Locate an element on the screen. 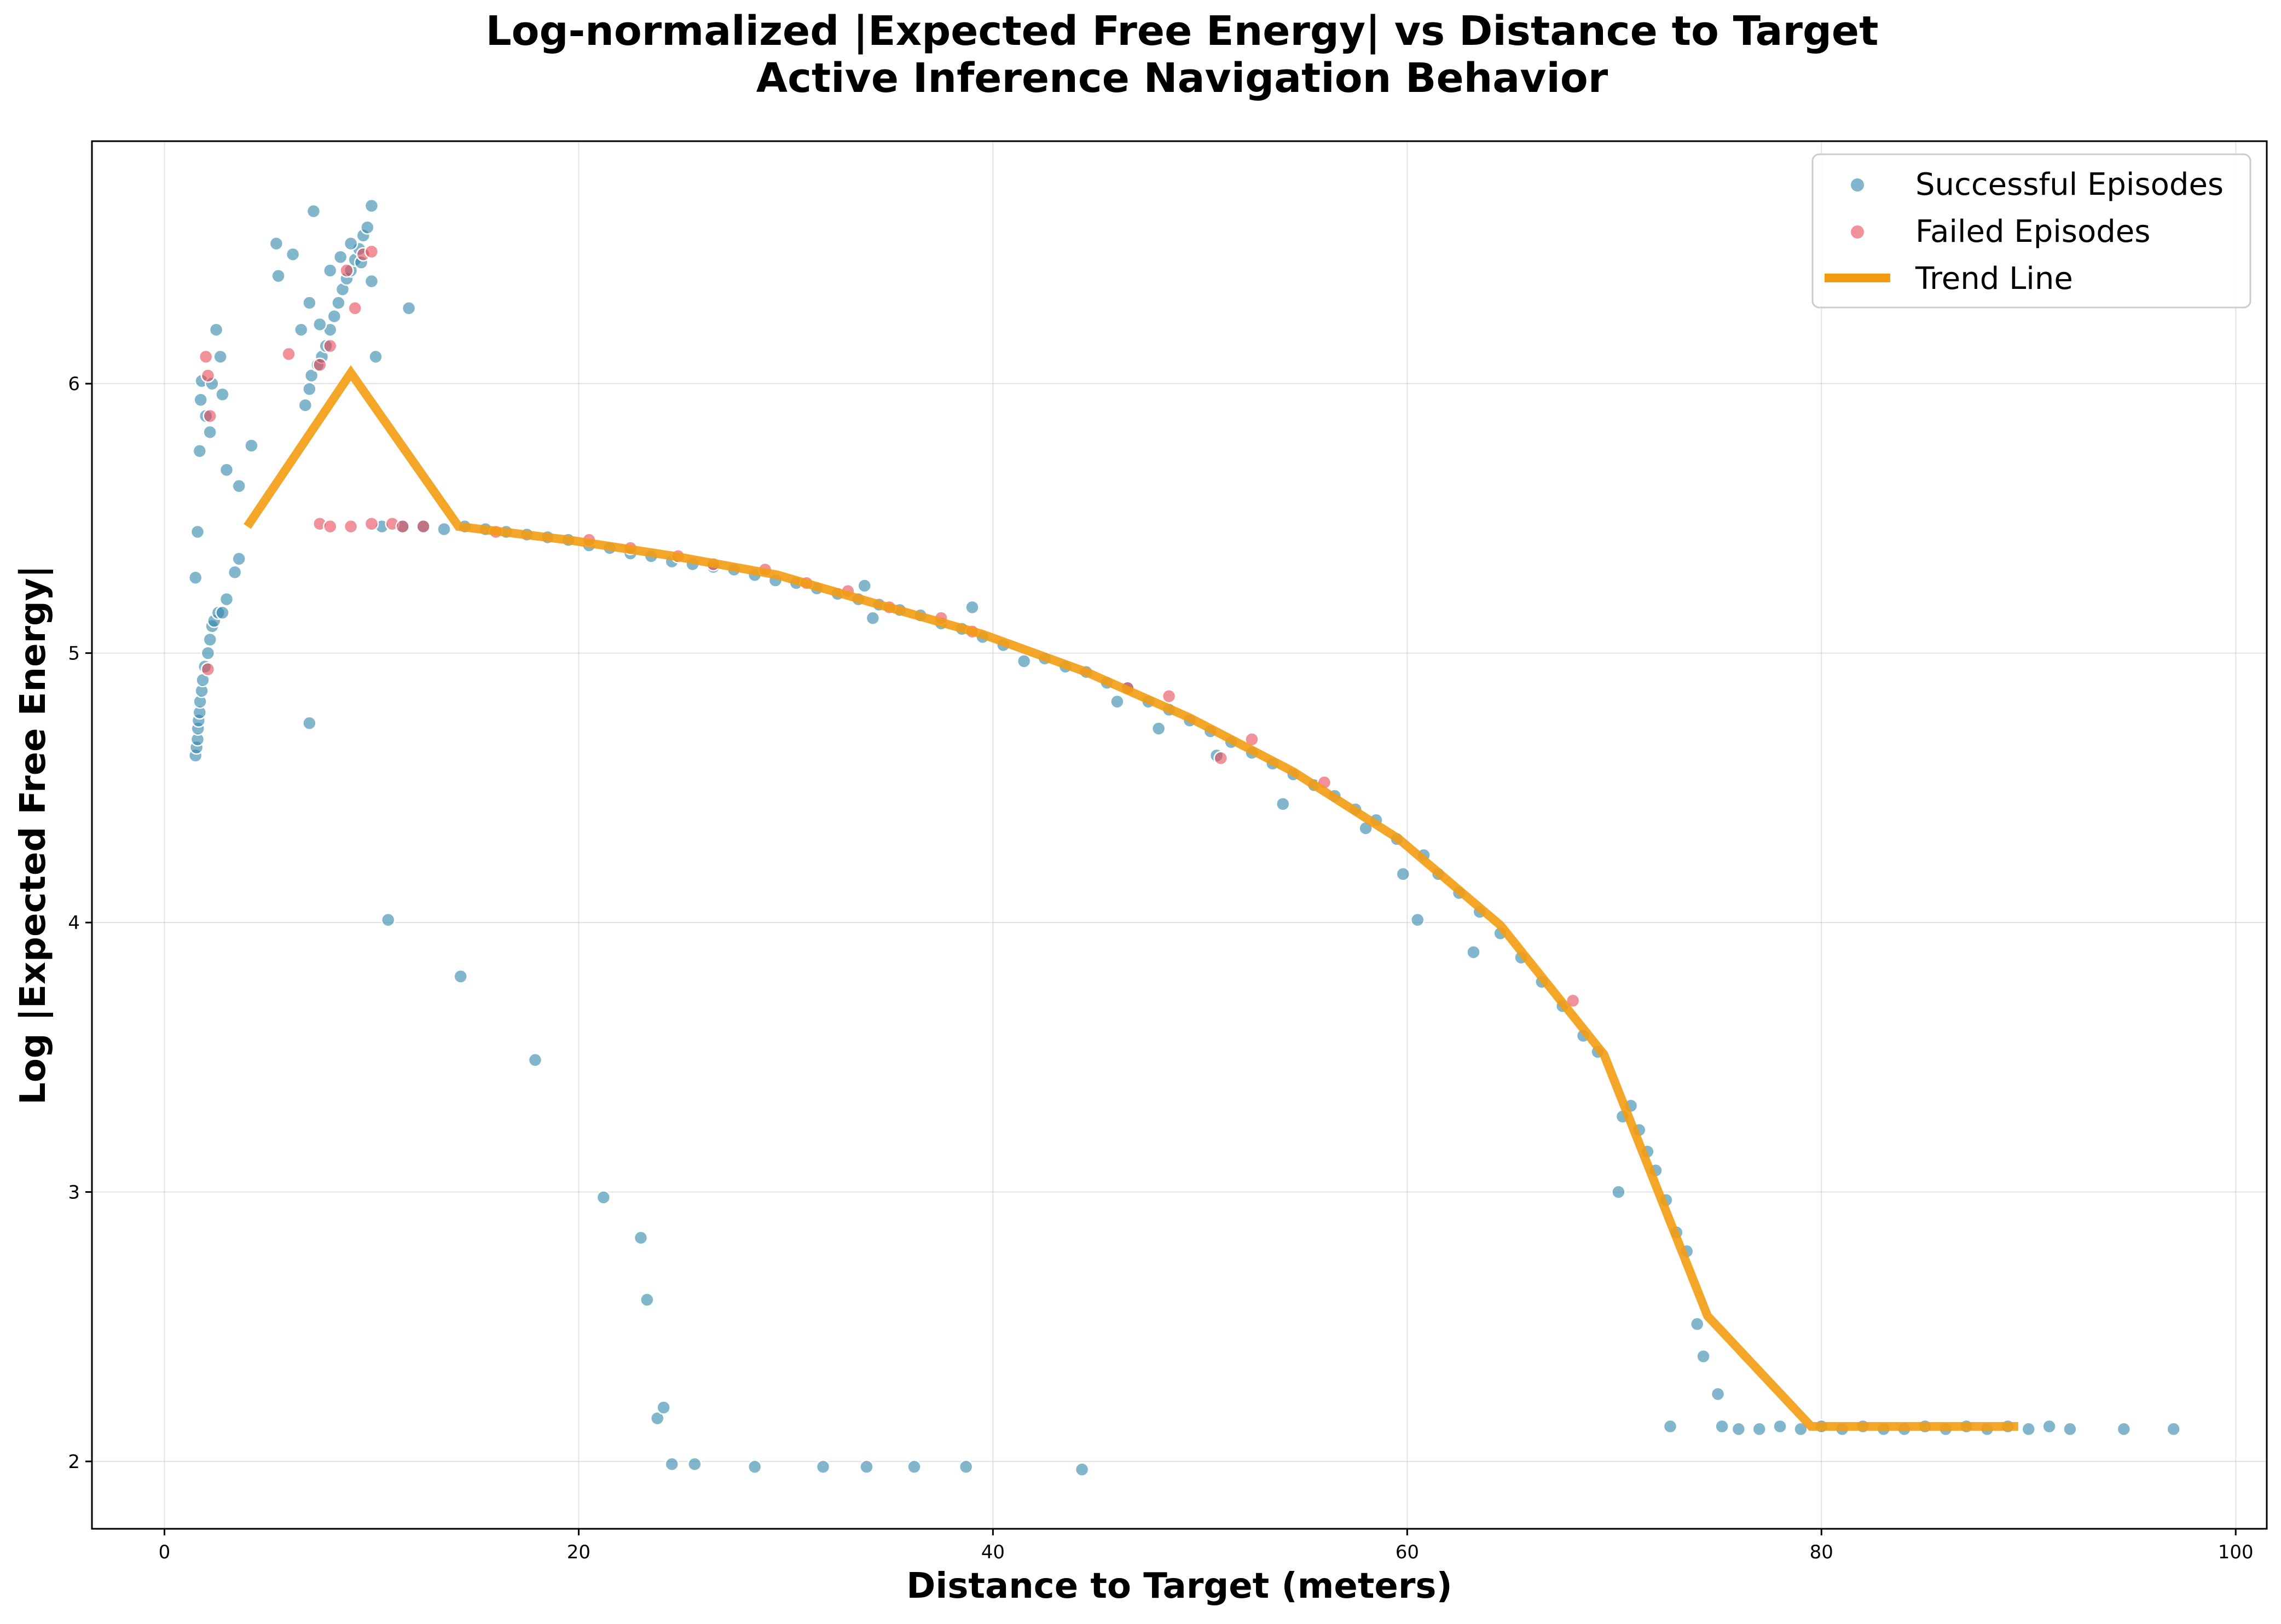 The image size is (2281, 1624). y-tick-label: 5 is located at coordinates (74, 654).